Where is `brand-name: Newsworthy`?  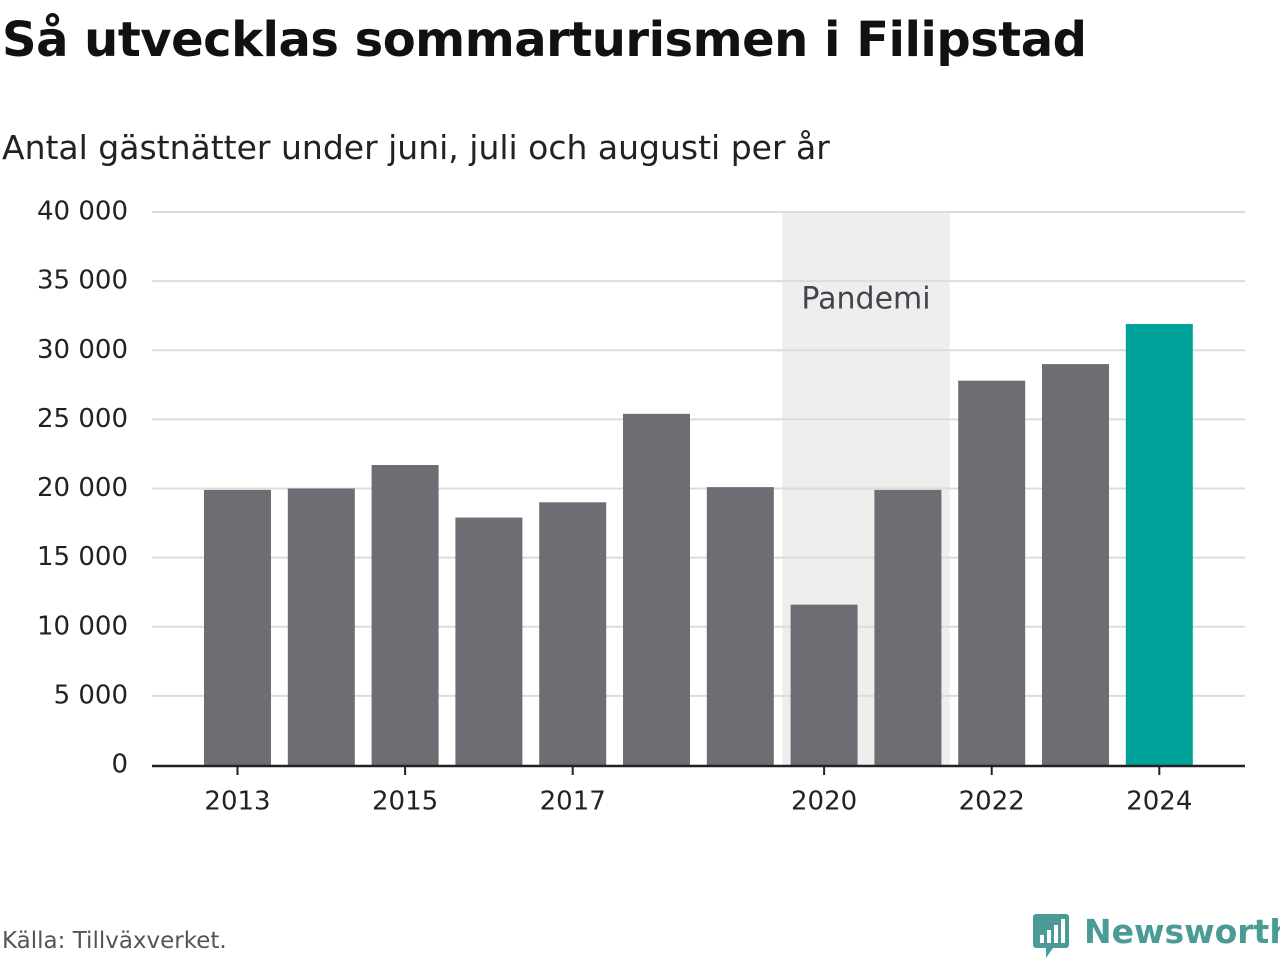
brand-name: Newsworthy is located at coordinates (1182, 931).